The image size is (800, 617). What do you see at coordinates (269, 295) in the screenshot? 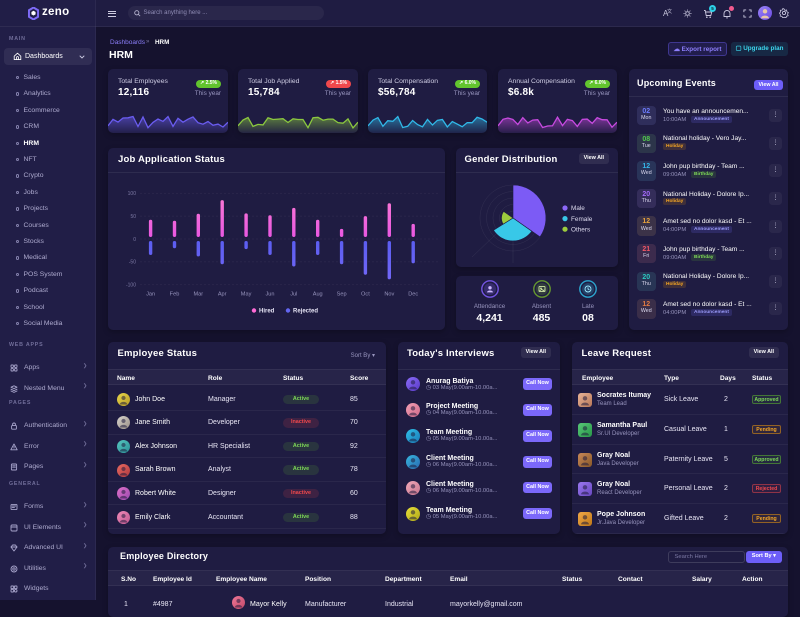
I see `svg-text: Jun` at bounding box center [269, 295].